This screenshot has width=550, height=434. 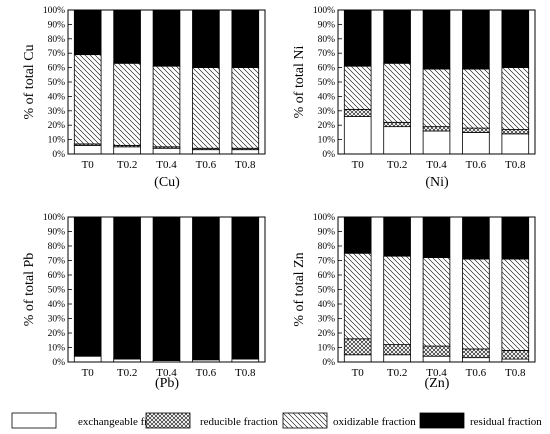 I want to click on y-axis-label: % of total Pb, so click(x=29, y=290).